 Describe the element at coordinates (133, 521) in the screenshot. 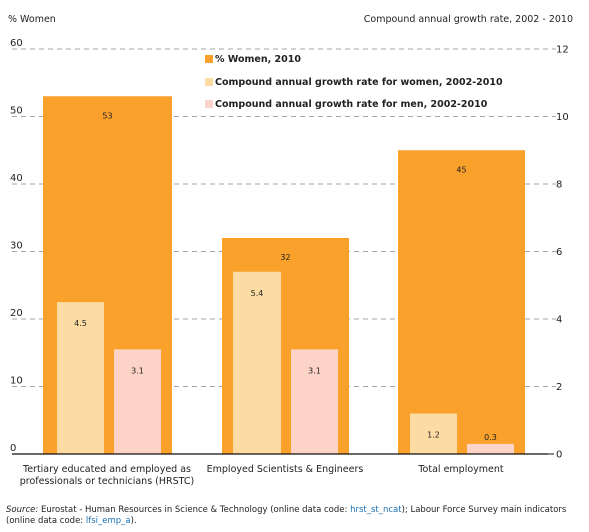

I see `source-text-4: ).` at that location.